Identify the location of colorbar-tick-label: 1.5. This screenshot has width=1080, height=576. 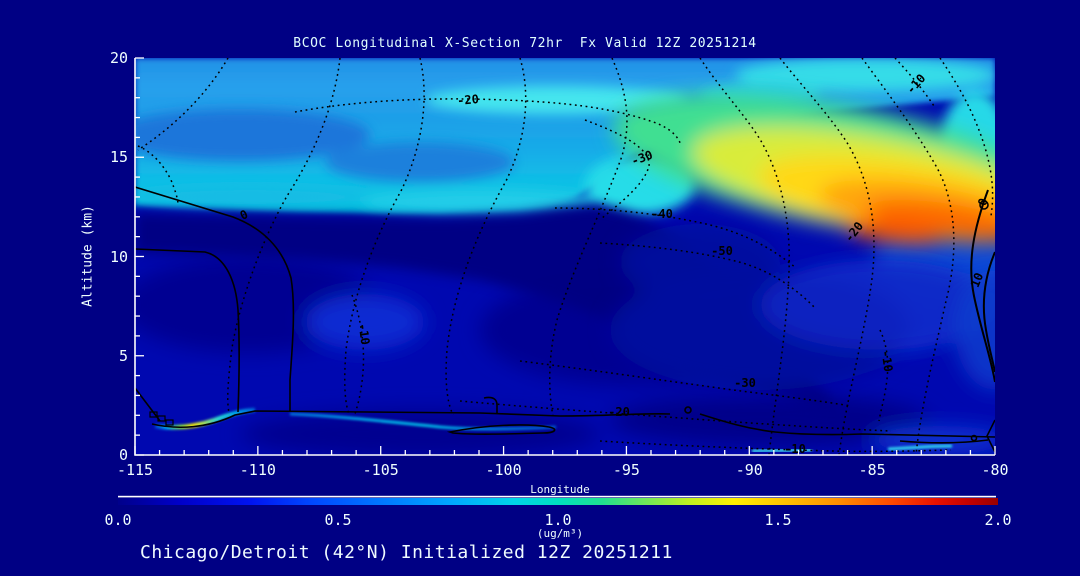
(778, 520).